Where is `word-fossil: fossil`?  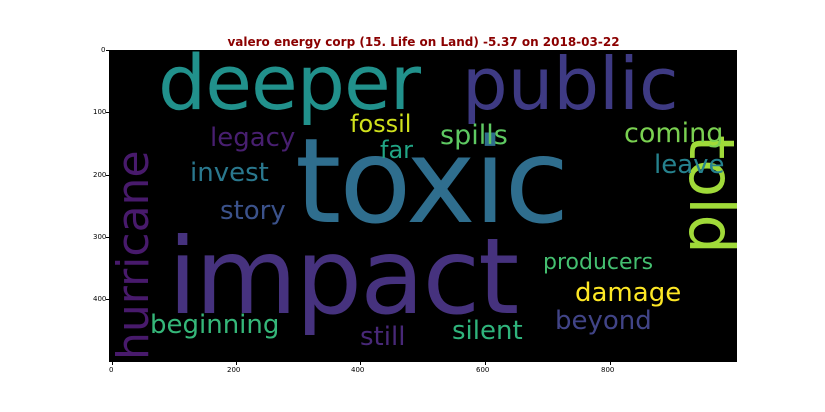
word-fossil: fossil is located at coordinates (381, 124).